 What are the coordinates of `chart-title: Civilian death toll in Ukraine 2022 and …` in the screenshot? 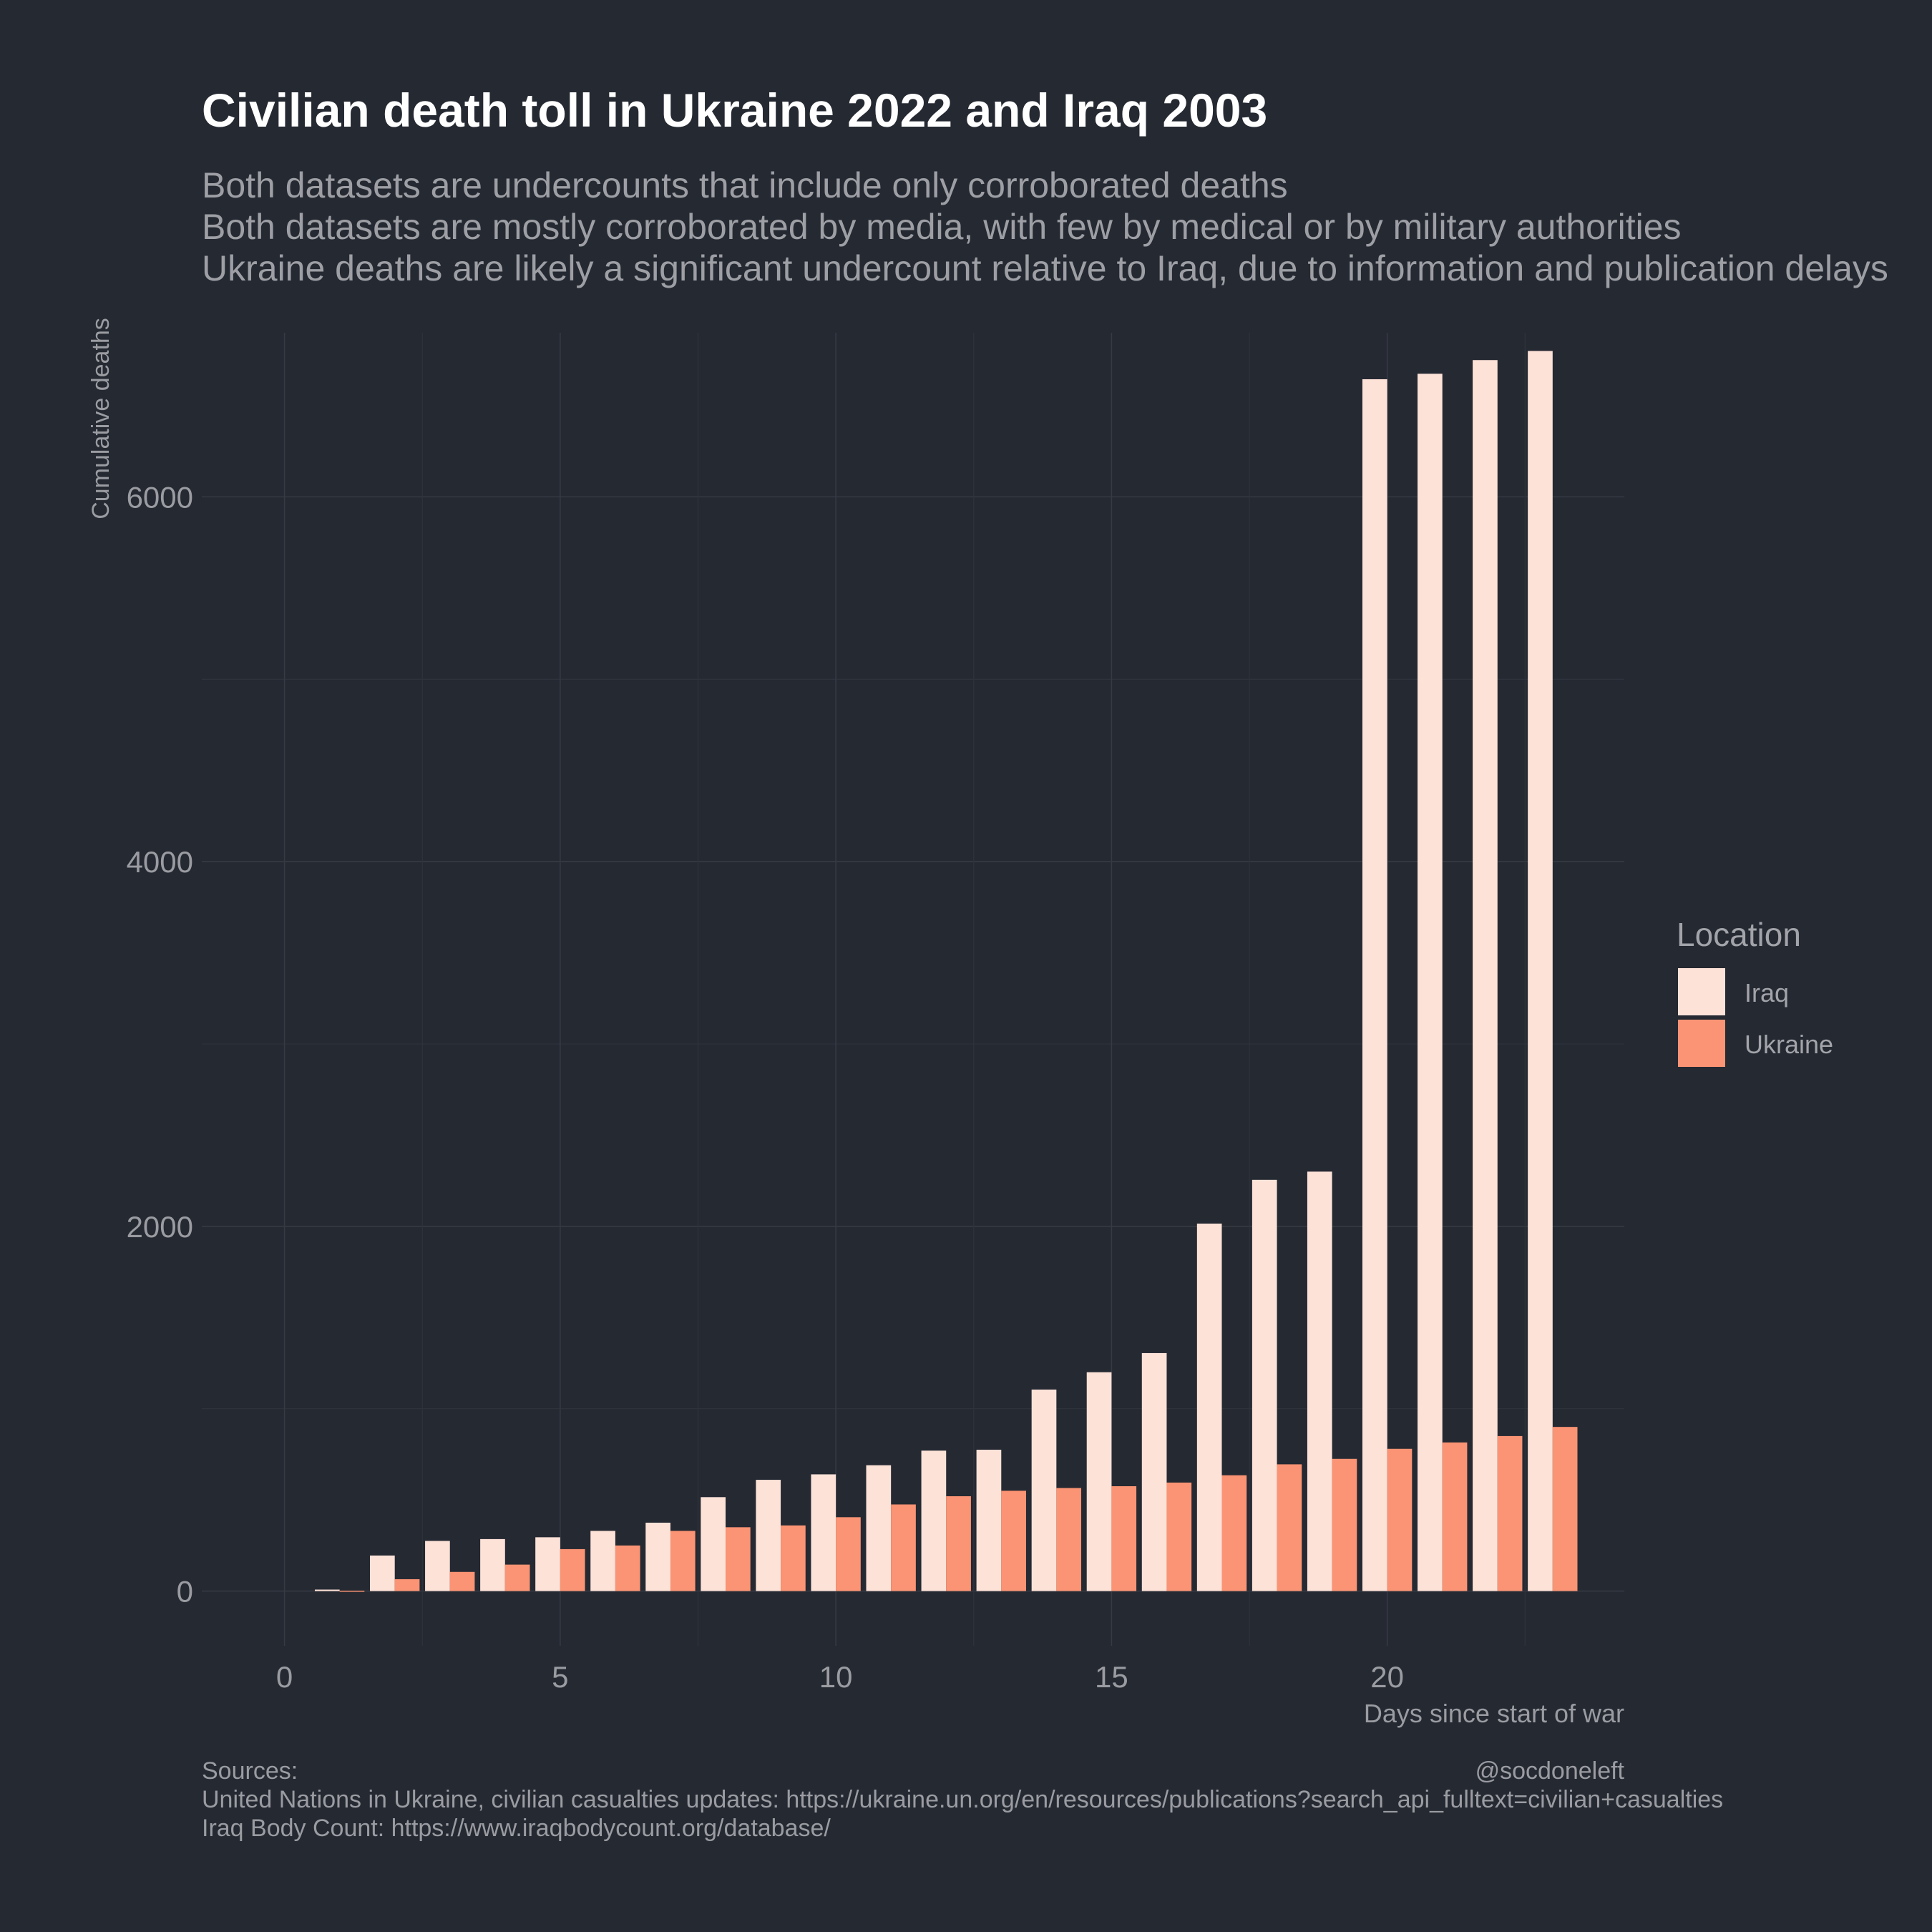 It's located at (735, 110).